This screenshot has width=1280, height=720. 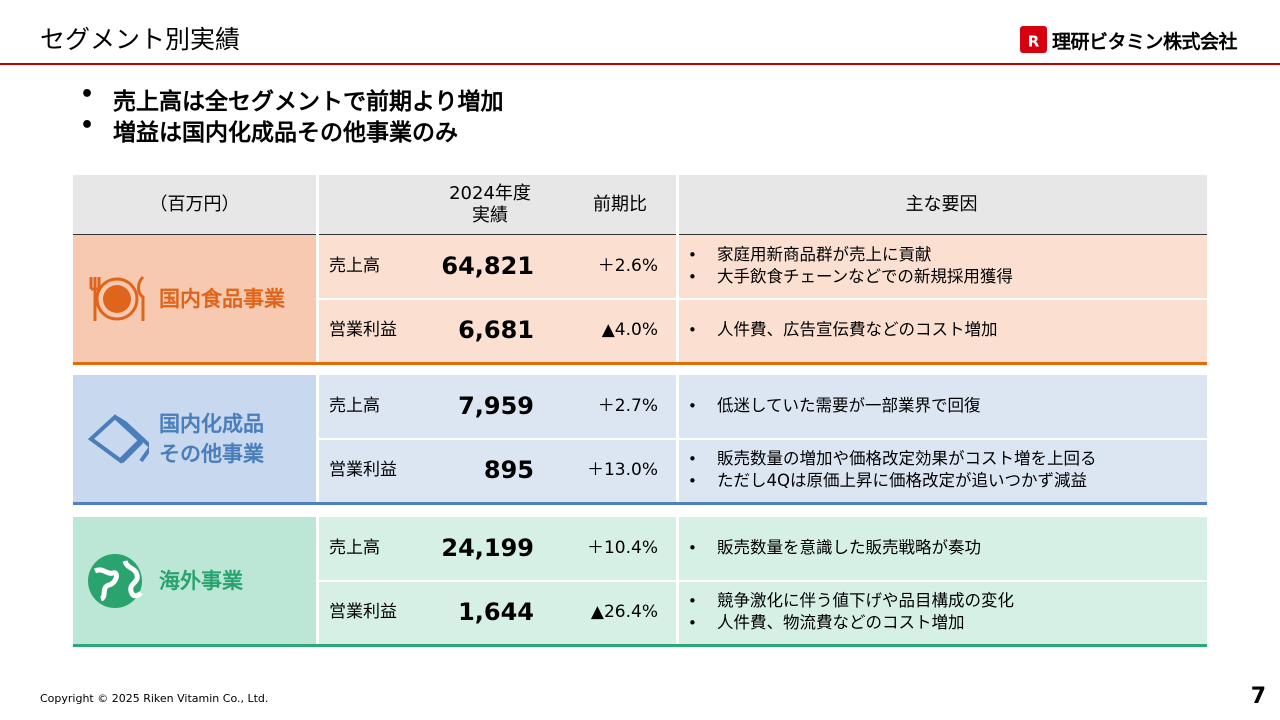 What do you see at coordinates (285, 133) in the screenshot?
I see `bullet-text: 増益は国内化成品その他事業のみ` at bounding box center [285, 133].